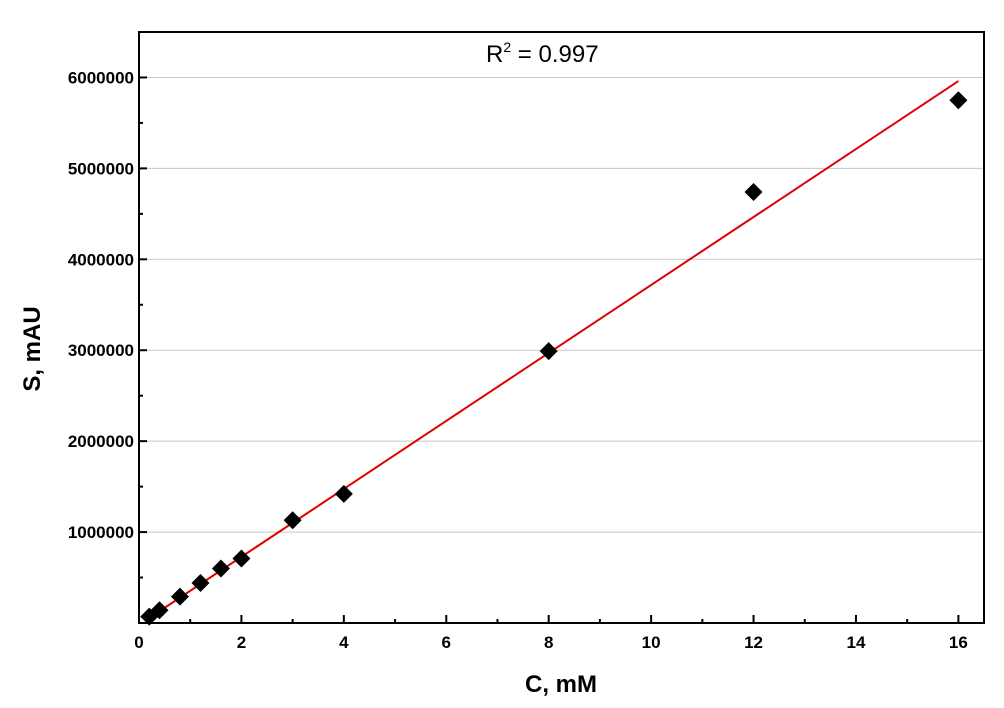  Describe the element at coordinates (101, 77) in the screenshot. I see `y-tick-label: 6000000` at that location.